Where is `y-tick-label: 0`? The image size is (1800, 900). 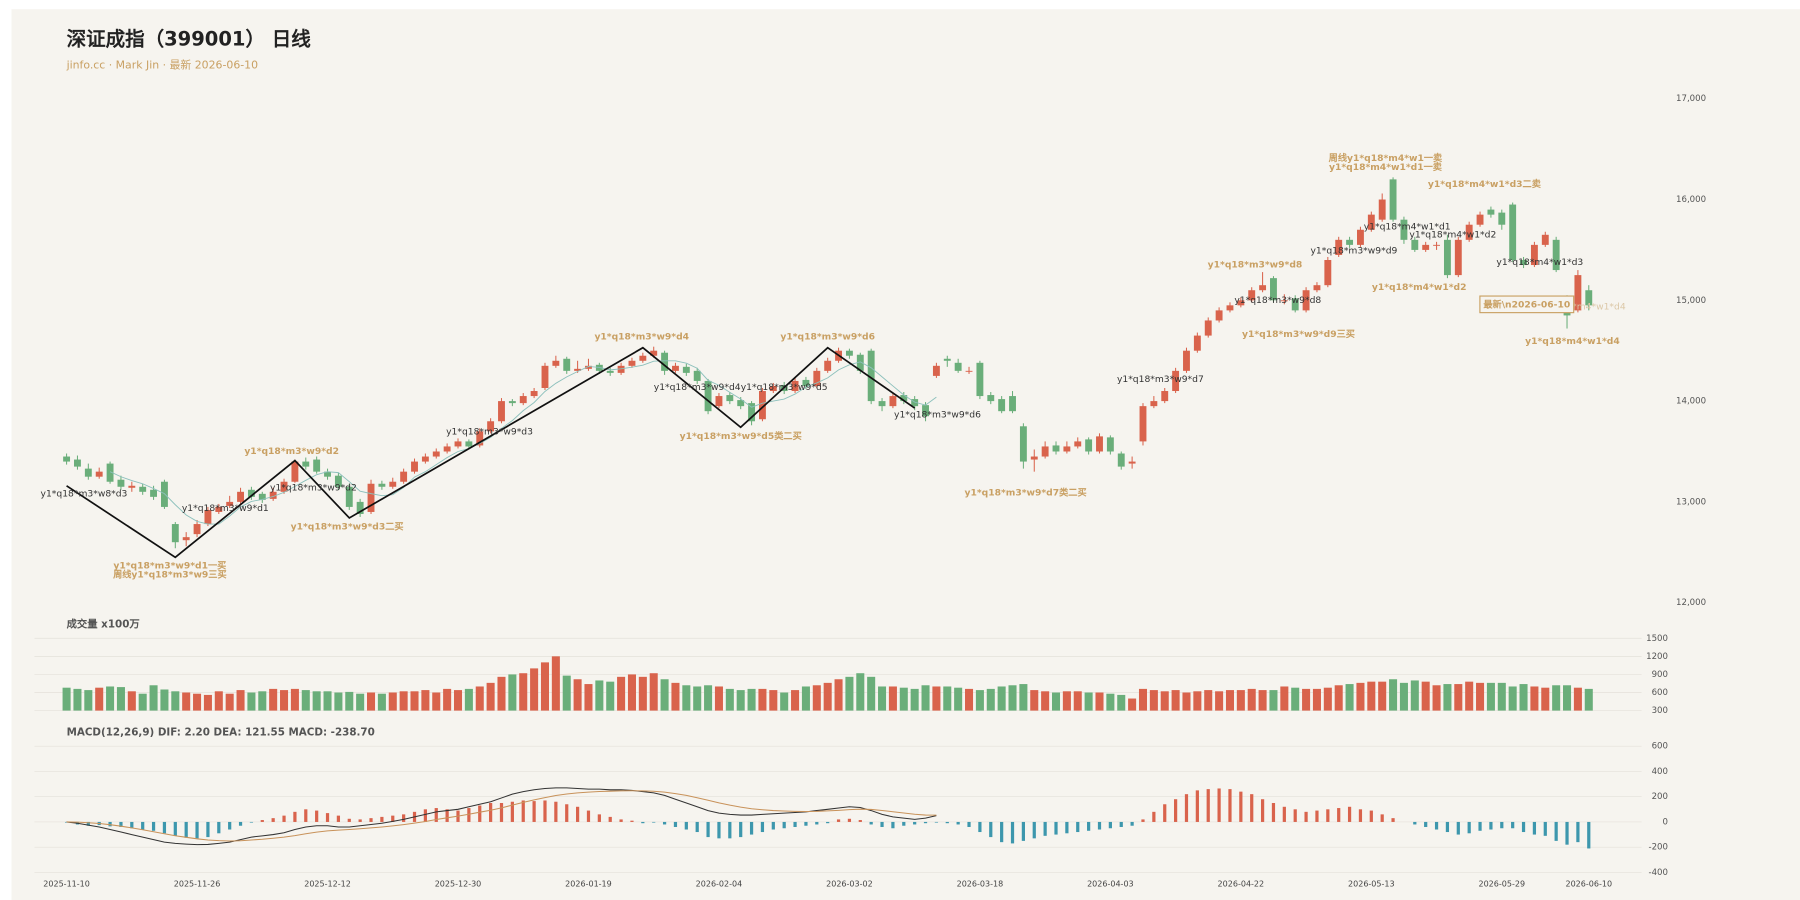
y-tick-label: 0 is located at coordinates (1665, 822).